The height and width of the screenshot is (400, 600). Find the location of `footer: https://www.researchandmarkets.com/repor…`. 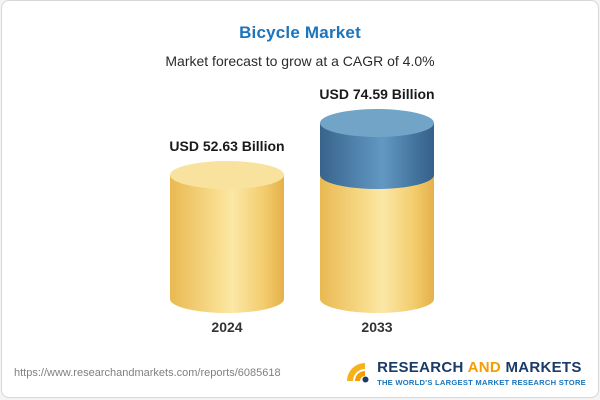

footer: https://www.researchandmarkets.com/repor… is located at coordinates (300, 376).